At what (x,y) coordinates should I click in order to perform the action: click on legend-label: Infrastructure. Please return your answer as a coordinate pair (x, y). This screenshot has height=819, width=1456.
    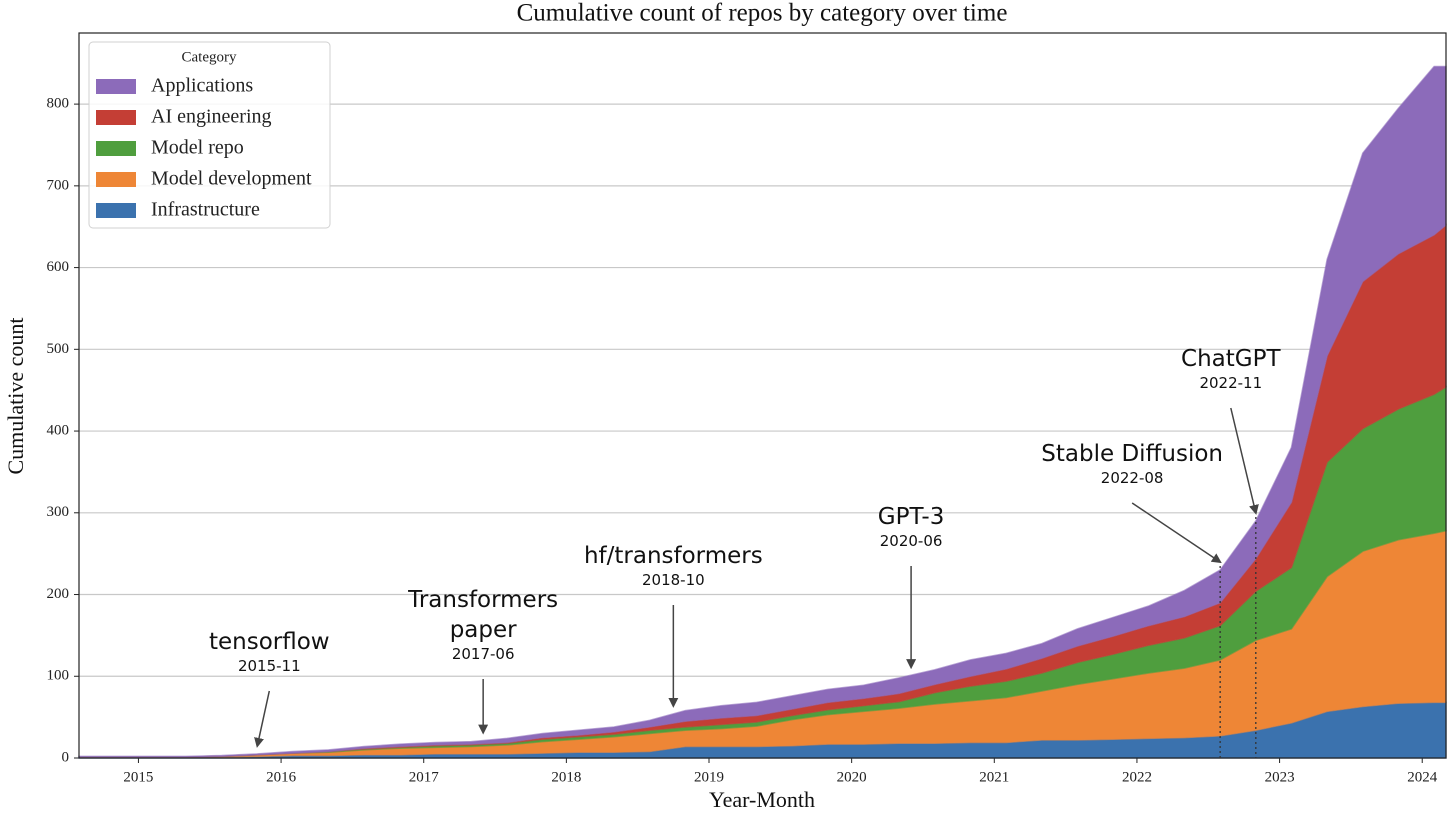
    Looking at the image, I should click on (205, 210).